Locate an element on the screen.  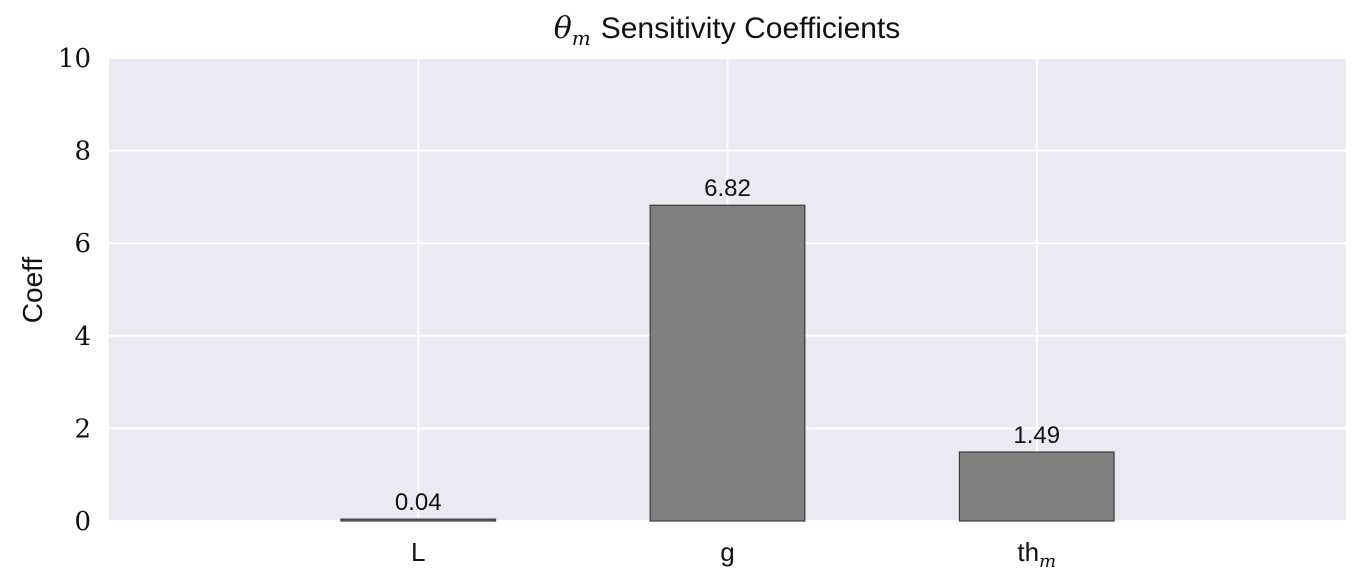
chart-title: θm Sensitivity Coefficients is located at coordinates (727, 30).